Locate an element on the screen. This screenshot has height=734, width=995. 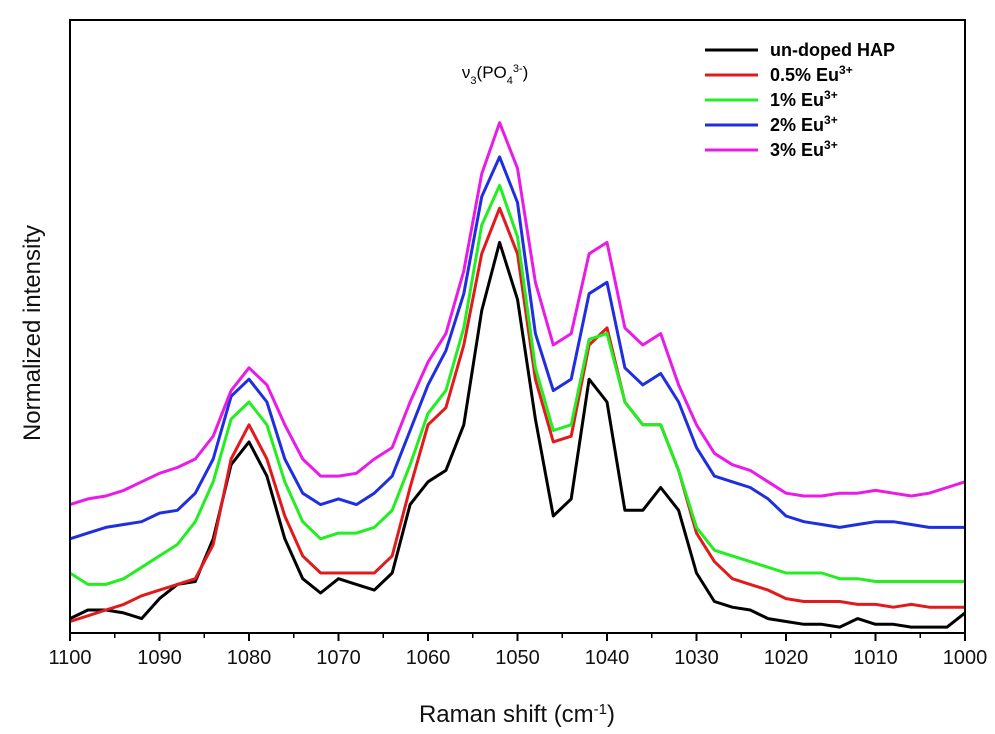
x-tick-label-4: 1060 is located at coordinates (428, 658).